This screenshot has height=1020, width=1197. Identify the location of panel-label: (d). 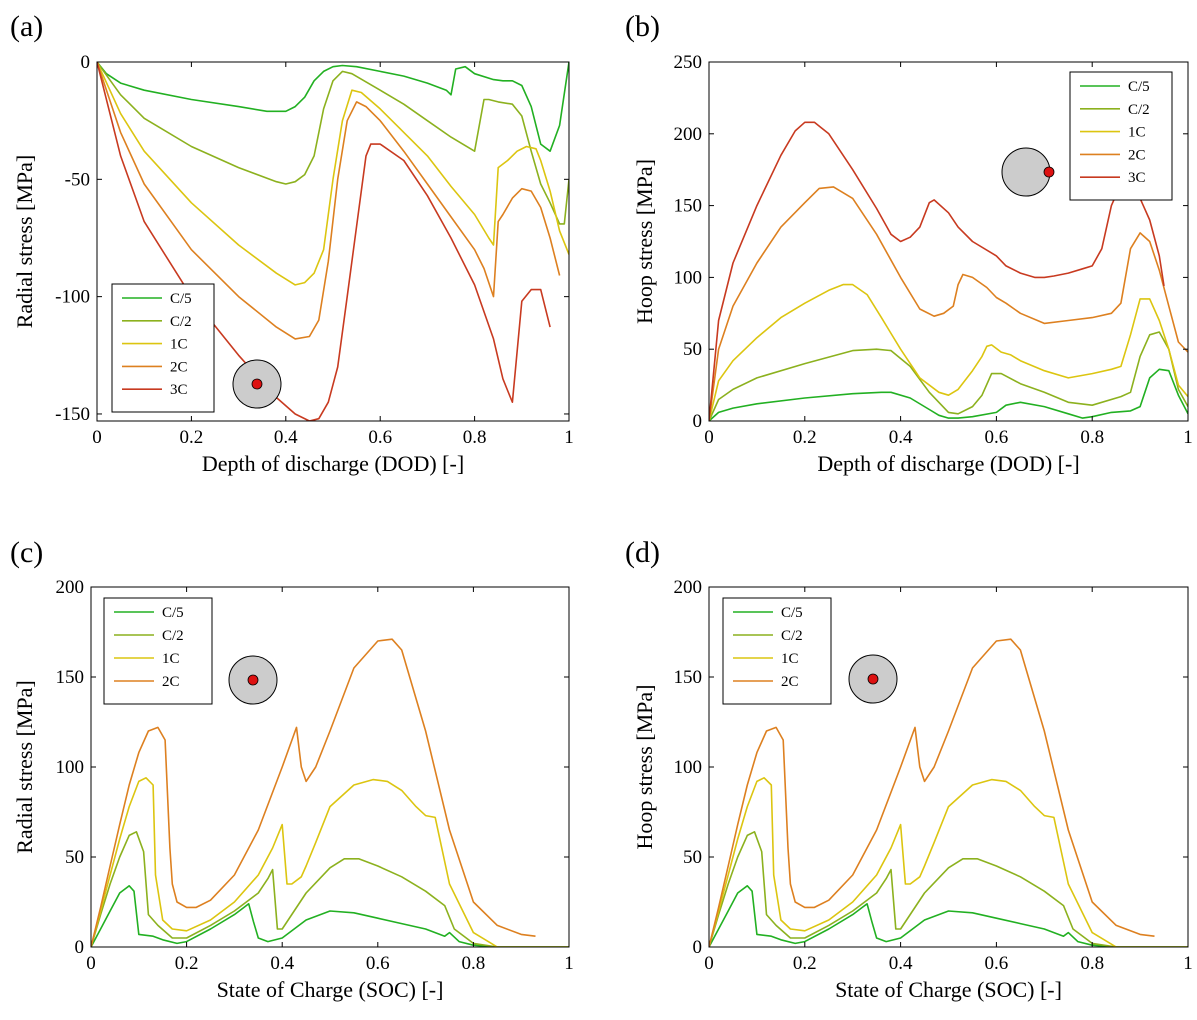
(642, 552).